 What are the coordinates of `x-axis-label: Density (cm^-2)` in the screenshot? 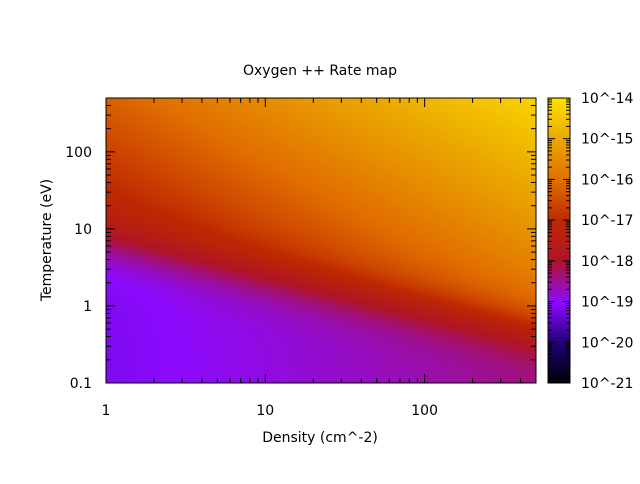 It's located at (320, 438).